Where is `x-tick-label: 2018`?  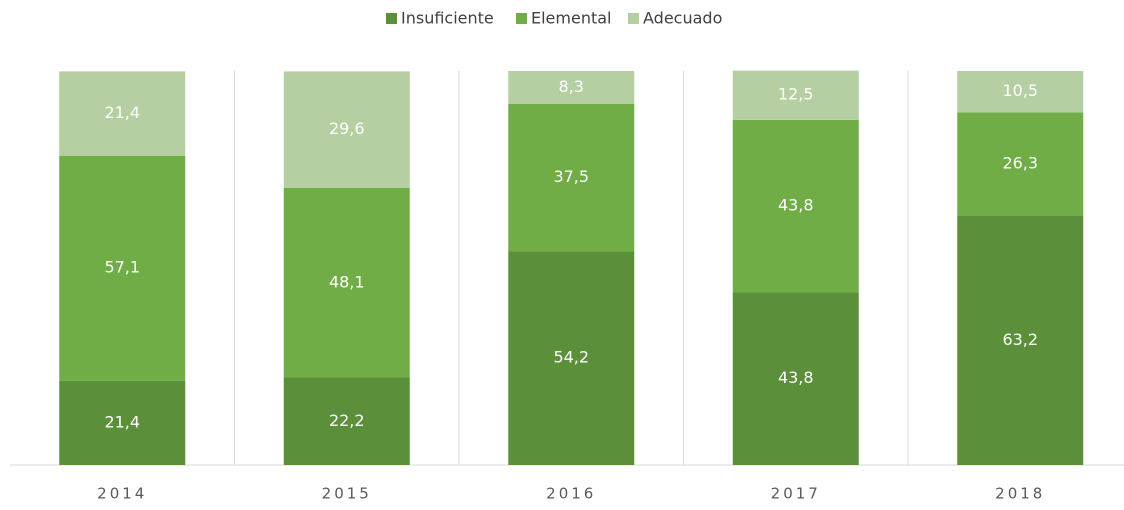 x-tick-label: 2018 is located at coordinates (1020, 494).